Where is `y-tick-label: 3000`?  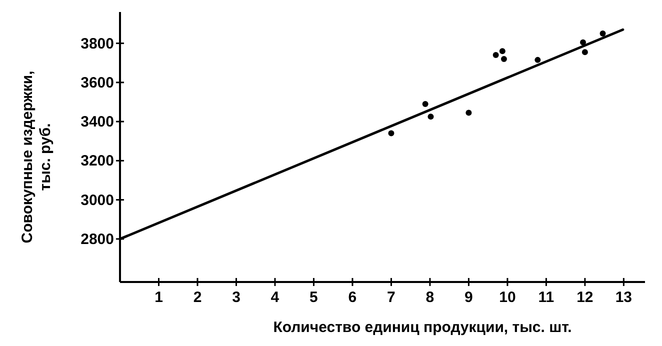 y-tick-label: 3000 is located at coordinates (97, 200).